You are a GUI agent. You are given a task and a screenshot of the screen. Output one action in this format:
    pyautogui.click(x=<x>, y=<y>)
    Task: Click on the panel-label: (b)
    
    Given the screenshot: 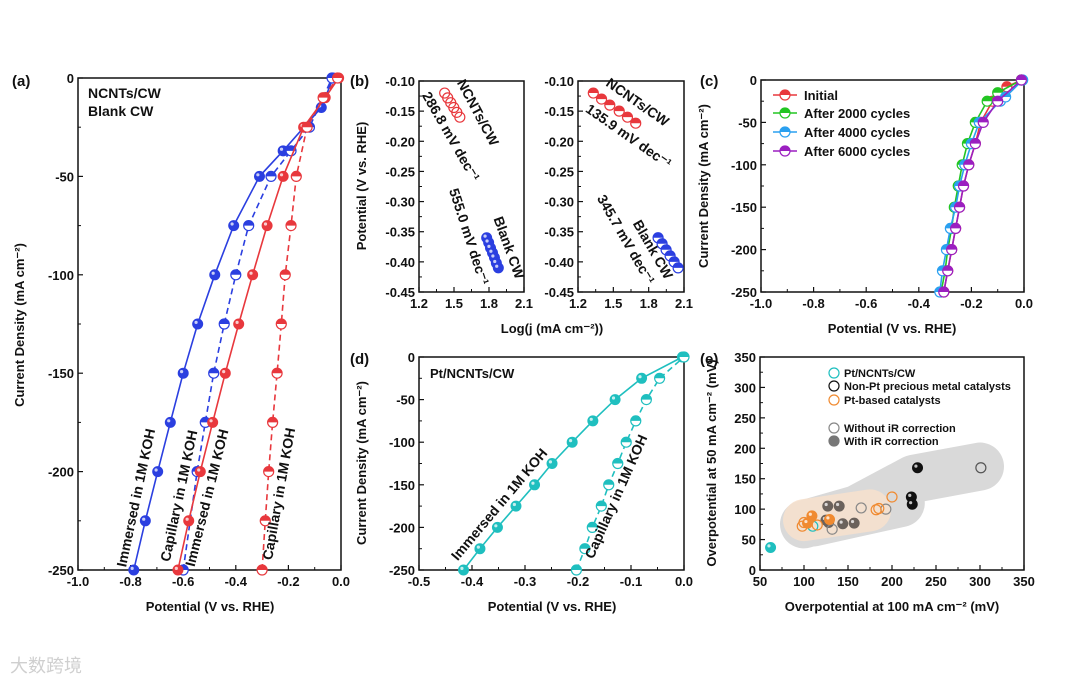 What is the action you would take?
    pyautogui.click(x=359, y=81)
    